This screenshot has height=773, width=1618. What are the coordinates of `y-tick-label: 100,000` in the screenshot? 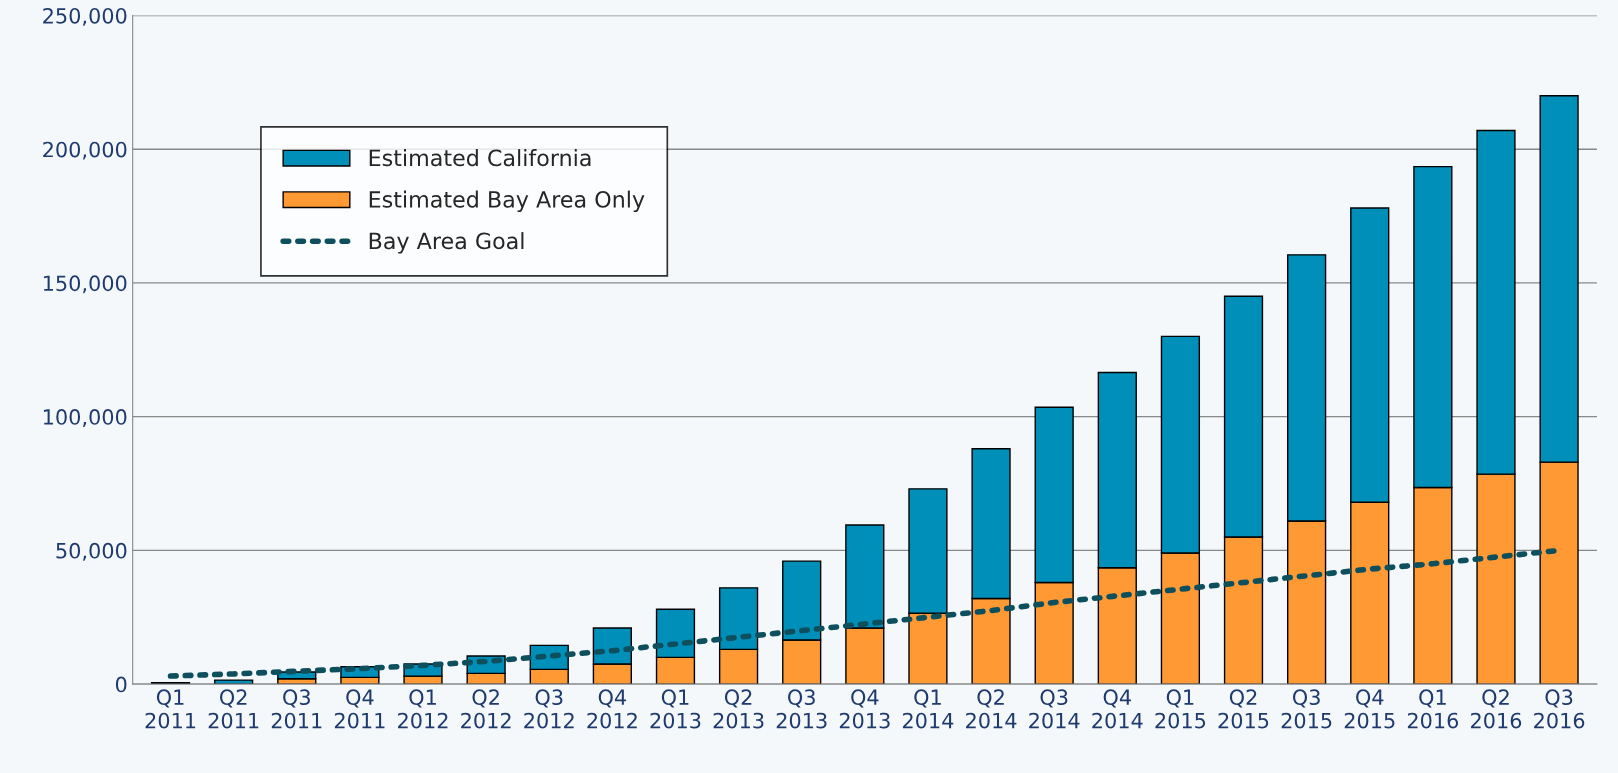 It's located at (85, 418).